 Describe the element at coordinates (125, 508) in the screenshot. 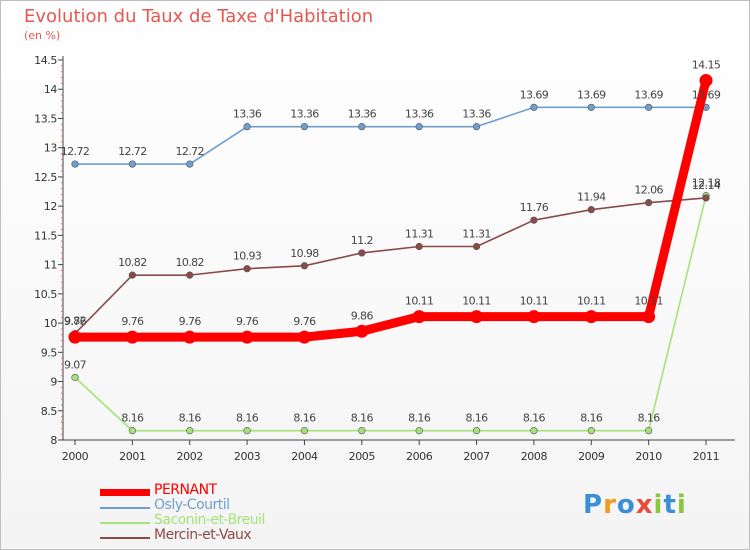

I see `legend-swatch-osly-courtil` at that location.